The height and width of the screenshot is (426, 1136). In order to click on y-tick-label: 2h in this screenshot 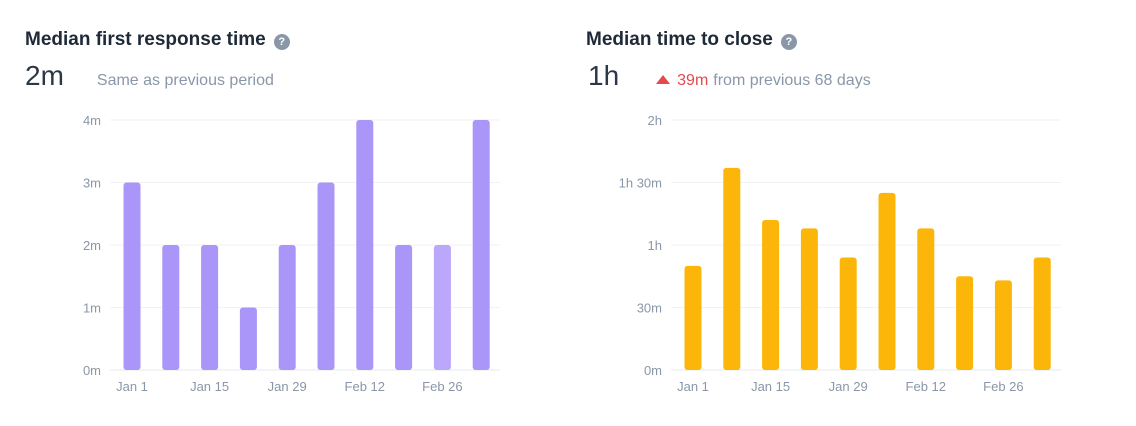, I will do `click(655, 120)`.